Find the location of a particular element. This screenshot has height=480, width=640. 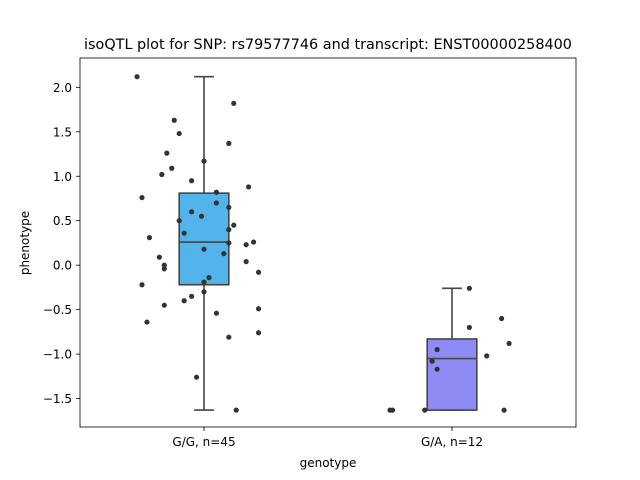

x-axis-label: genotype is located at coordinates (328, 463).